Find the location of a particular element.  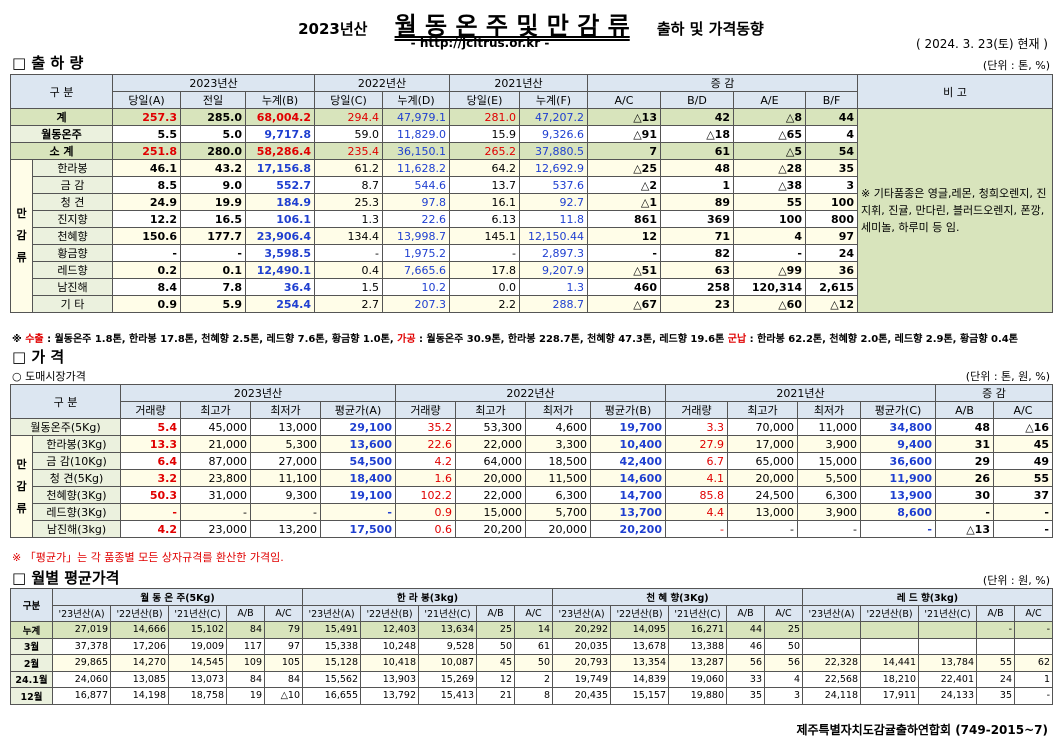

table-cell: 15,157 is located at coordinates (639, 696).